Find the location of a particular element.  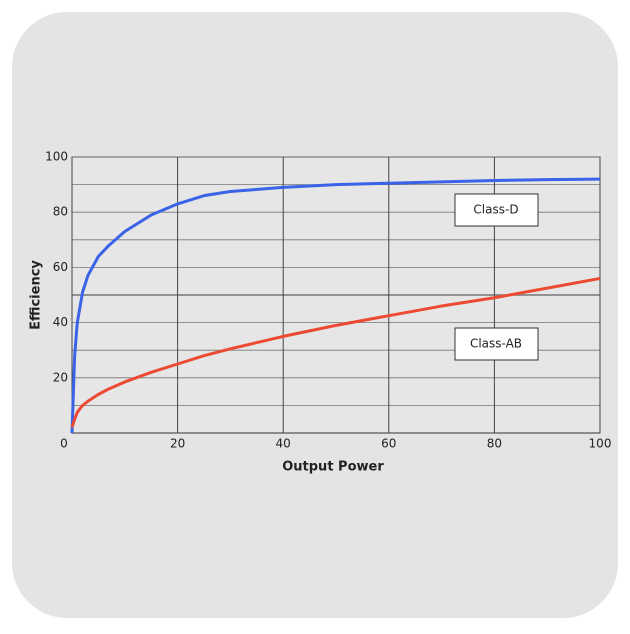

series-label: Class-D is located at coordinates (495, 210).